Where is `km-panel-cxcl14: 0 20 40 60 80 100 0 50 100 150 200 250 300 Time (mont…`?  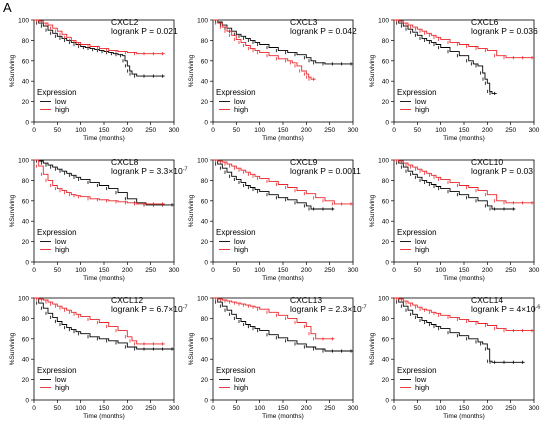
km-panel-cxcl14: 0 20 40 60 80 100 0 50 100 150 200 250 300 Time (mont… is located at coordinates (454, 357).